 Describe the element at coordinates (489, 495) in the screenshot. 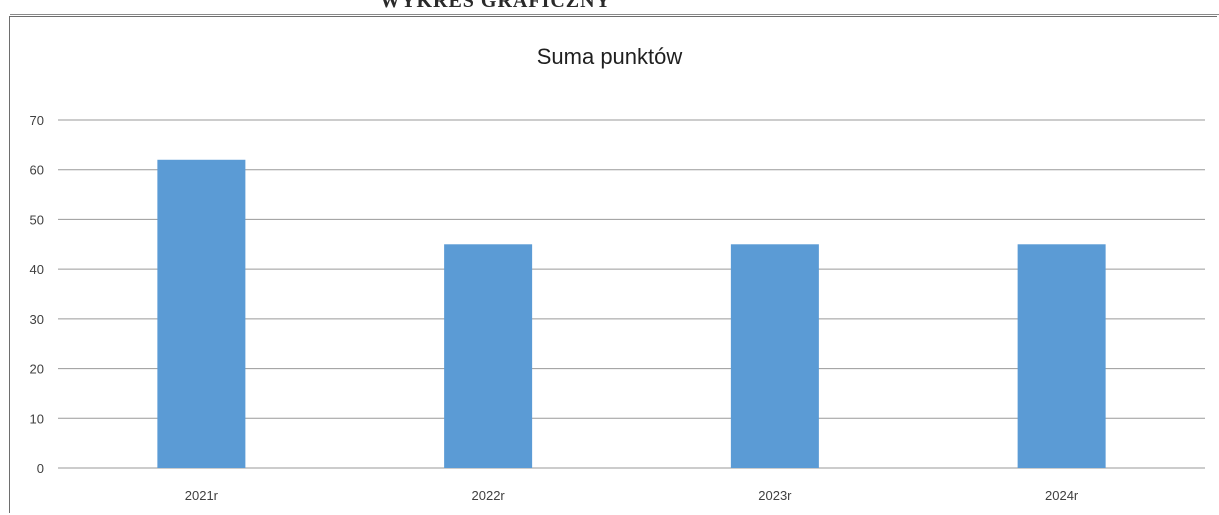

I see `x-tick-label: 2022r` at that location.